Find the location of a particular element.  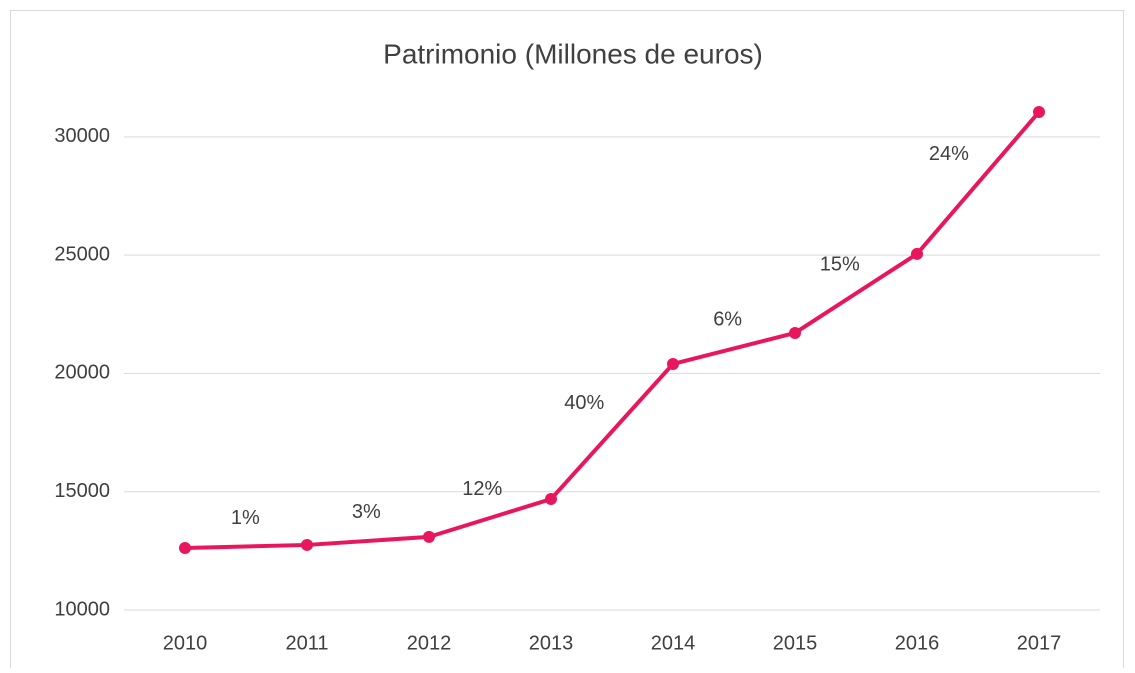

y-tick-label: 20000 is located at coordinates (82, 373).